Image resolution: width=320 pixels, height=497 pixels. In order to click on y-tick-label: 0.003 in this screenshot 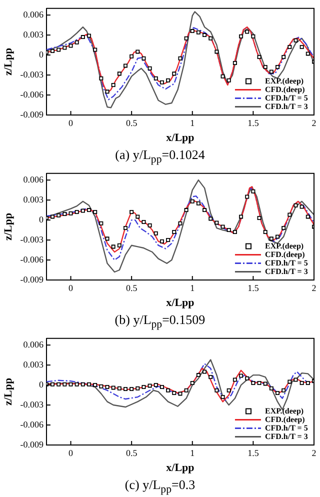, I will do `click(33, 34)`.